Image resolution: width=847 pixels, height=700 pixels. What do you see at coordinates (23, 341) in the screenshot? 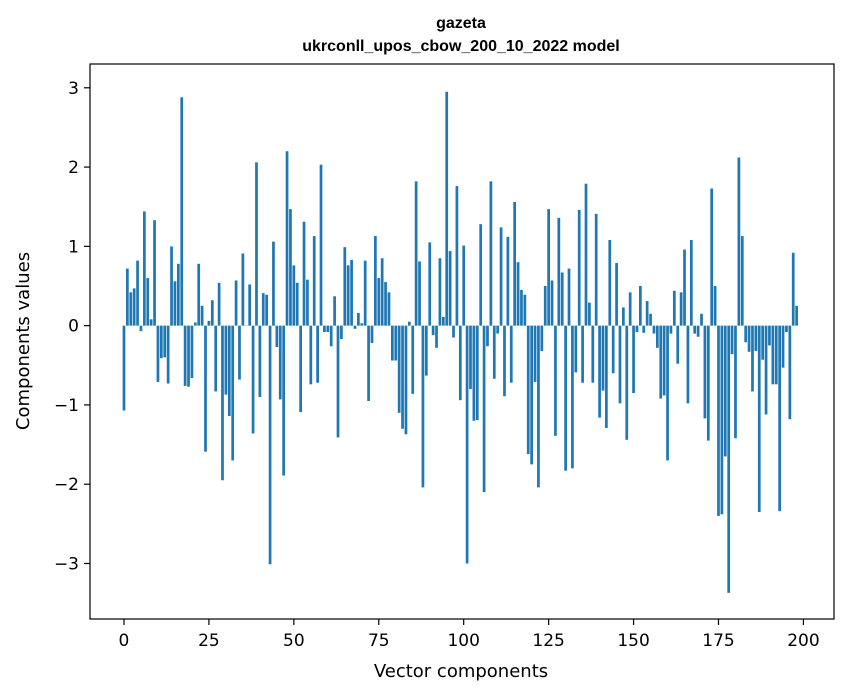
I see `y-axis-label: Components values` at bounding box center [23, 341].